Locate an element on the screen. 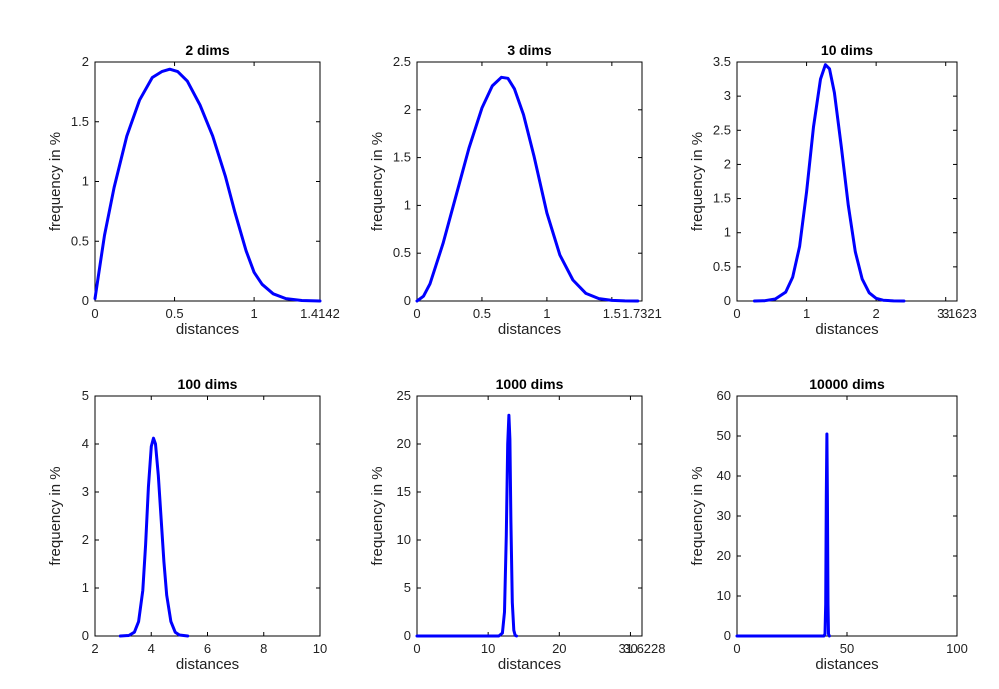  y-tick-label: 4 is located at coordinates (85, 443).